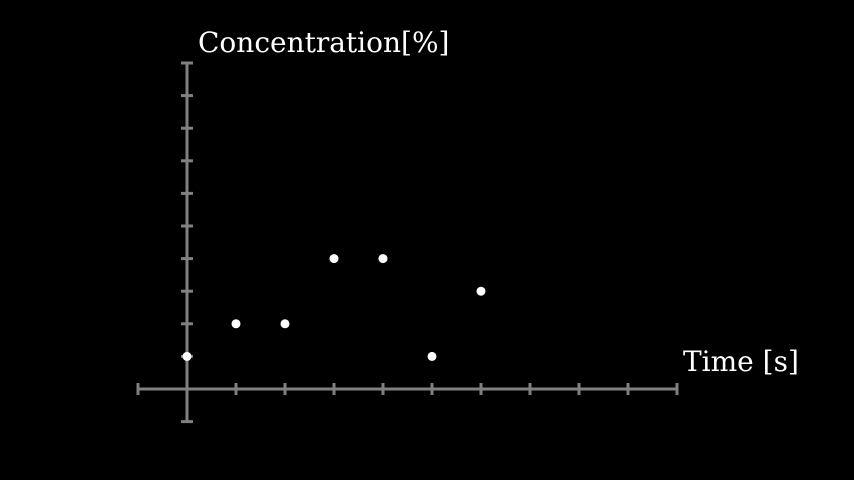 The width and height of the screenshot is (854, 480). Describe the element at coordinates (334, 307) in the screenshot. I see `data-points` at that location.